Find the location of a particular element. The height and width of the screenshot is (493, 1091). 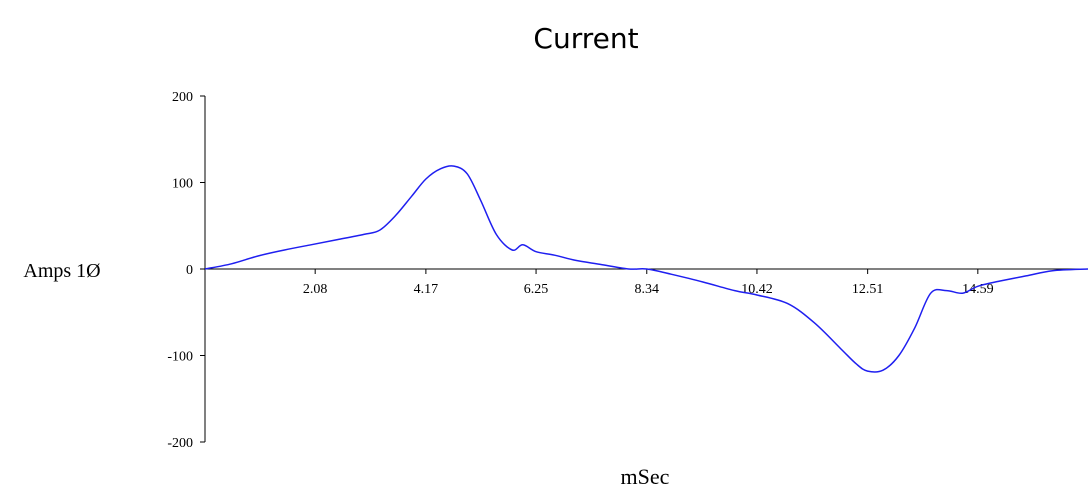

y-tick-label: 0 is located at coordinates (189, 270).